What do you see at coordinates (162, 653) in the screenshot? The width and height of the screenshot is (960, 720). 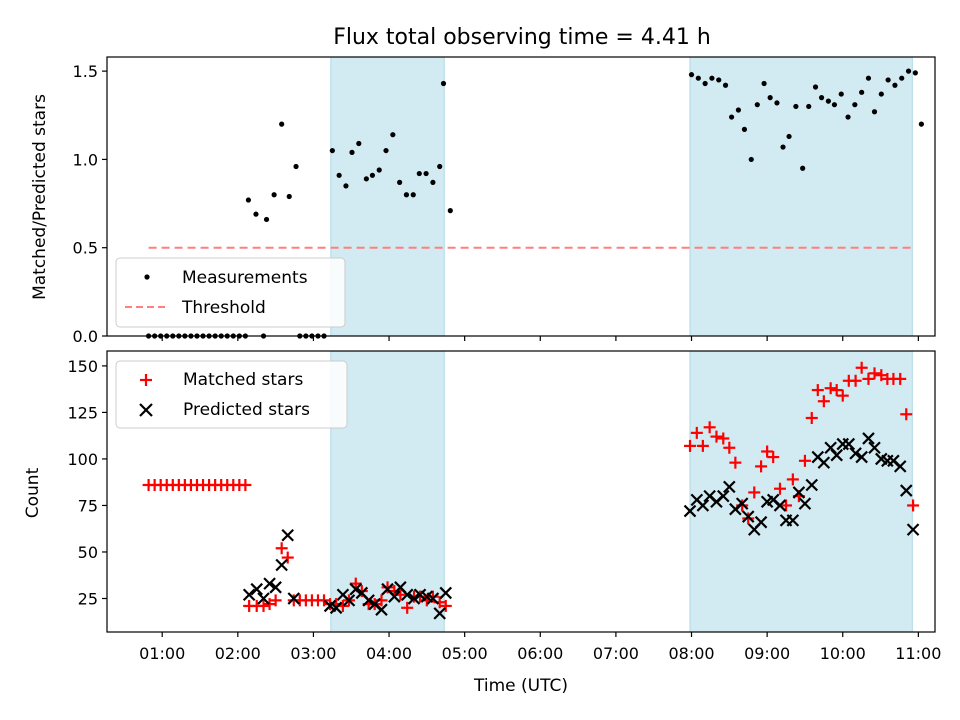 I see `x-tick-label: 01:00` at bounding box center [162, 653].